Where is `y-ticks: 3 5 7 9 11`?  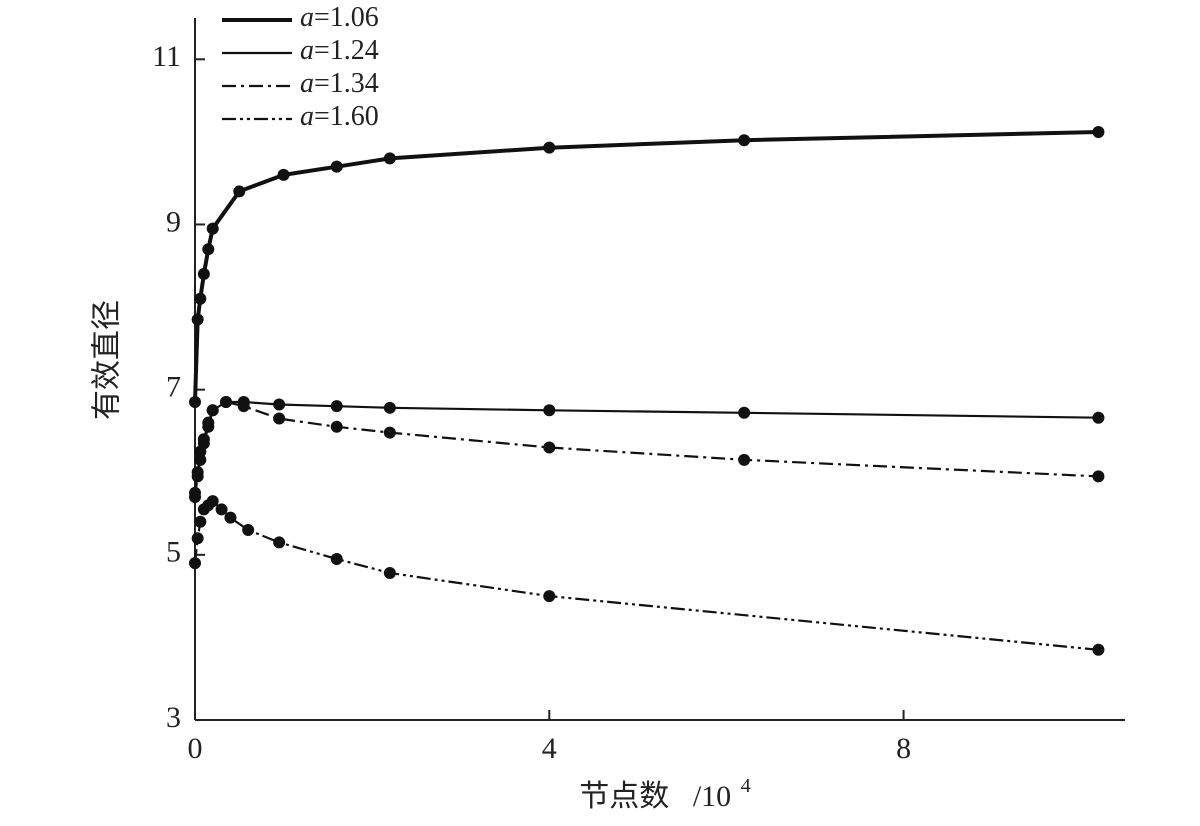 y-ticks: 3 5 7 9 11 is located at coordinates (178, 387).